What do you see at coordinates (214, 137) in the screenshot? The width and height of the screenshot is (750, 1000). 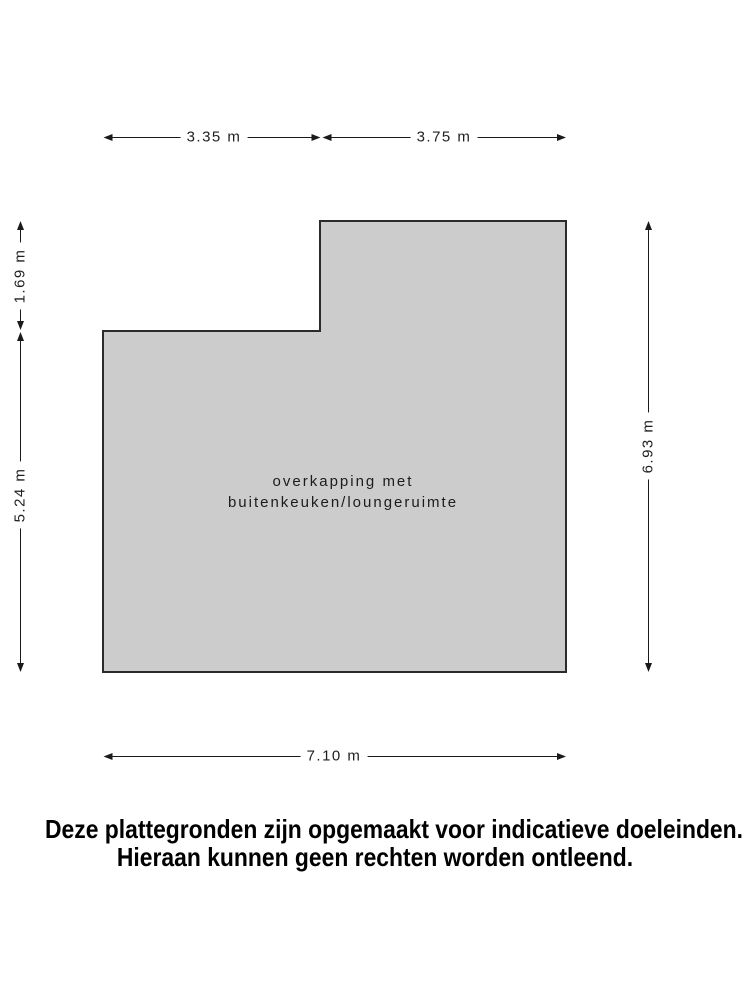 I see `dimension-label-top-left: 3.35 m` at bounding box center [214, 137].